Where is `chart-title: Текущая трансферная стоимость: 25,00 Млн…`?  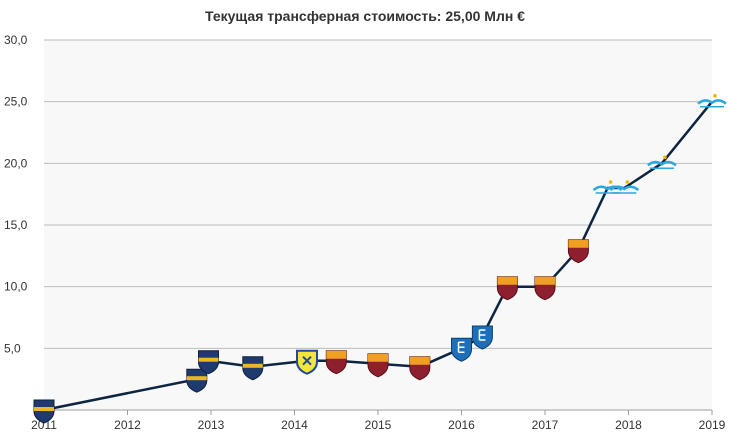 chart-title: Текущая трансферная стоимость: 25,00 Млн… is located at coordinates (365, 16).